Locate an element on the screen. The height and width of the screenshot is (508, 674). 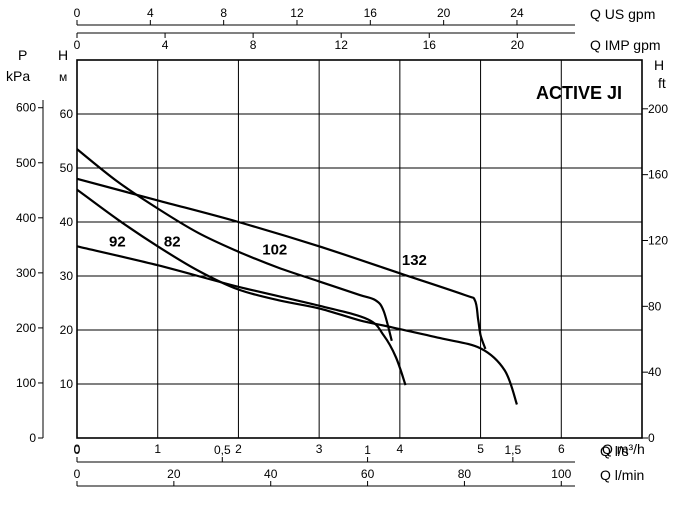
curve-label-132: 132 is located at coordinates (414, 260).